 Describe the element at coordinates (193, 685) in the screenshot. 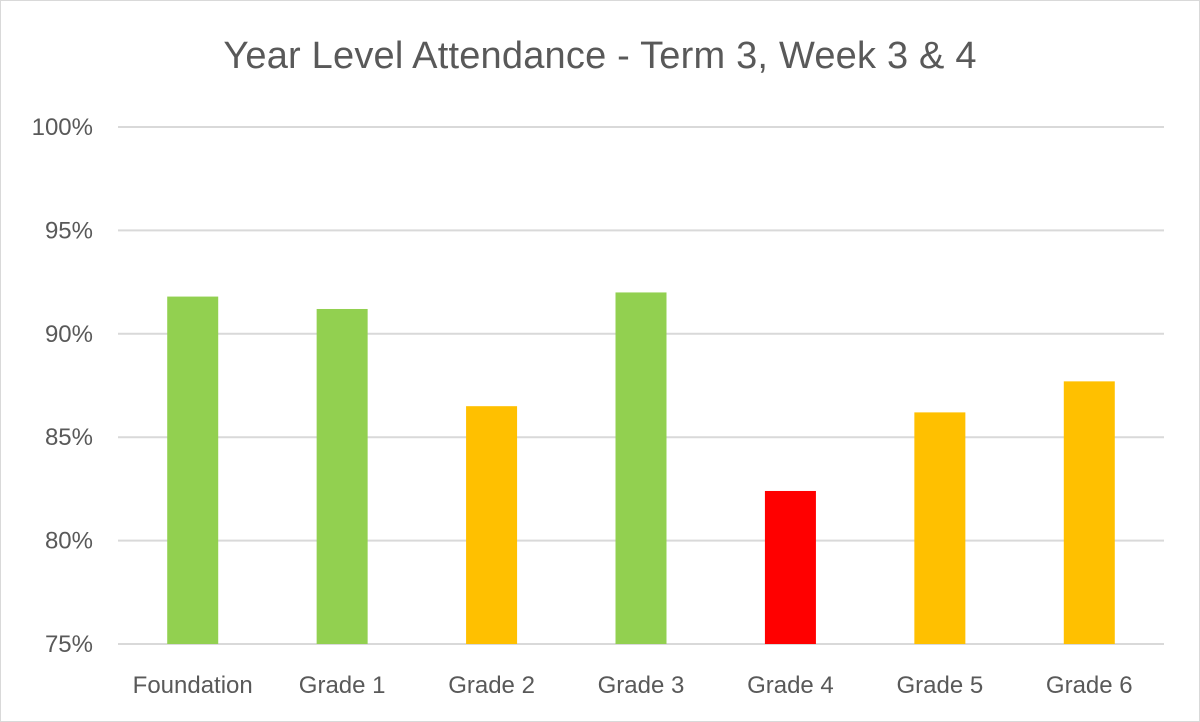

I see `category-label: Foundation` at that location.